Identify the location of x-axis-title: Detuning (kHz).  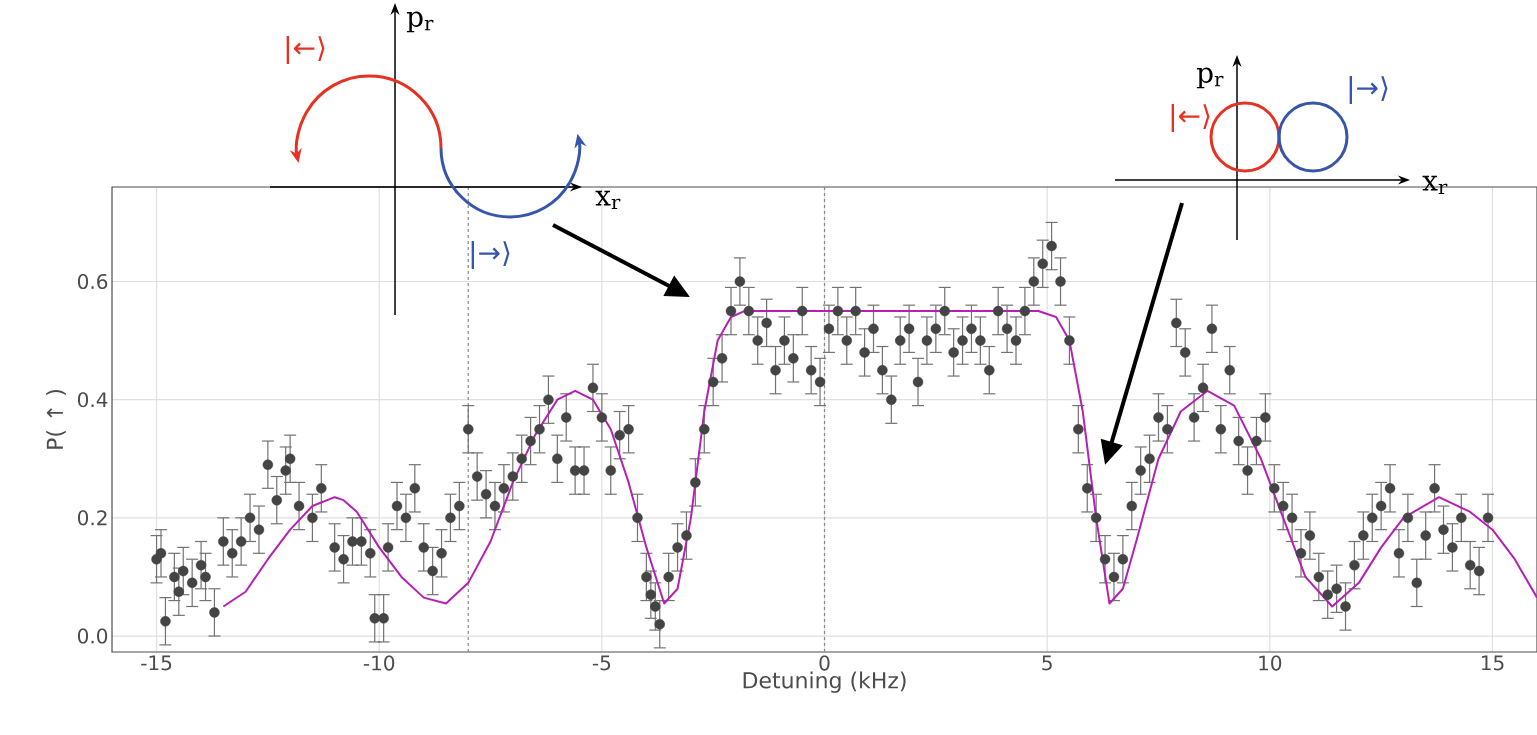
(824, 682).